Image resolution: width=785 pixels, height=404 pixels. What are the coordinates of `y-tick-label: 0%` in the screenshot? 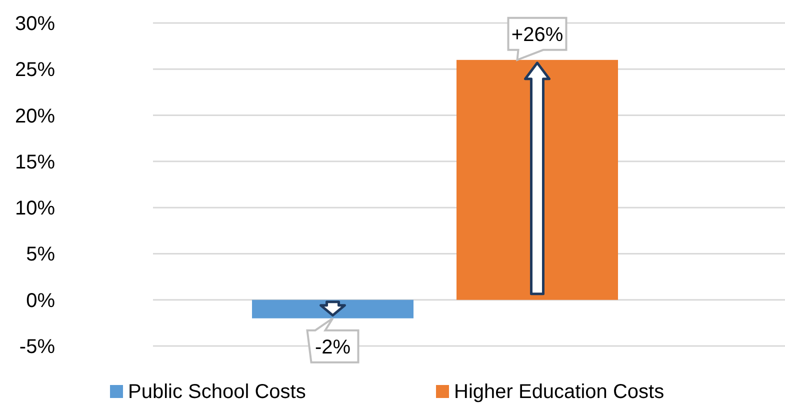 It's located at (41, 301).